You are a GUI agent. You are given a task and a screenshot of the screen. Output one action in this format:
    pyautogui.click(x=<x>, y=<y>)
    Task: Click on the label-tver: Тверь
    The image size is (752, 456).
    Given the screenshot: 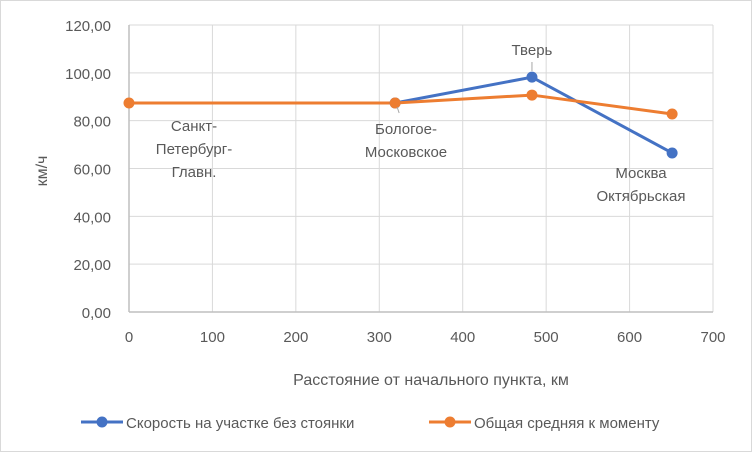 What is the action you would take?
    pyautogui.click(x=532, y=50)
    